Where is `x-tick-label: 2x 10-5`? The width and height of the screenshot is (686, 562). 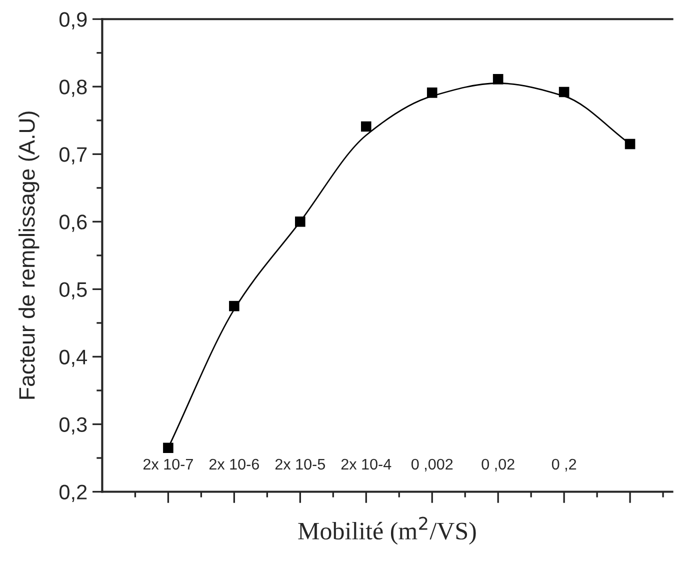
x-tick-label: 2x 10-5 is located at coordinates (300, 464).